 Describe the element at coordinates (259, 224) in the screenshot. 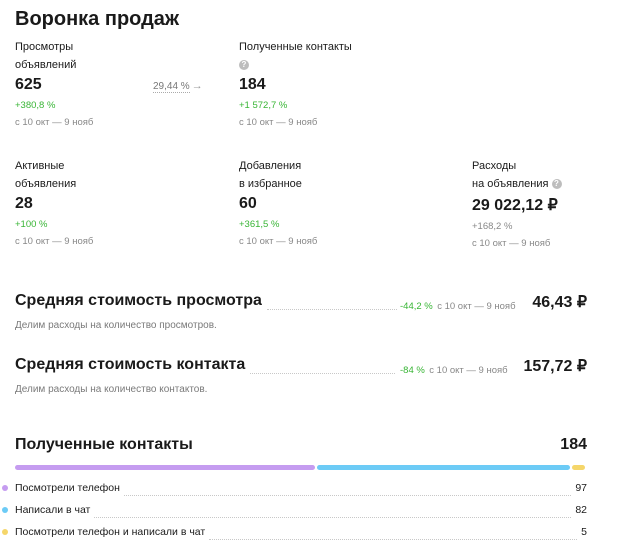

I see `metric-favorites-change: +361,5 %` at that location.